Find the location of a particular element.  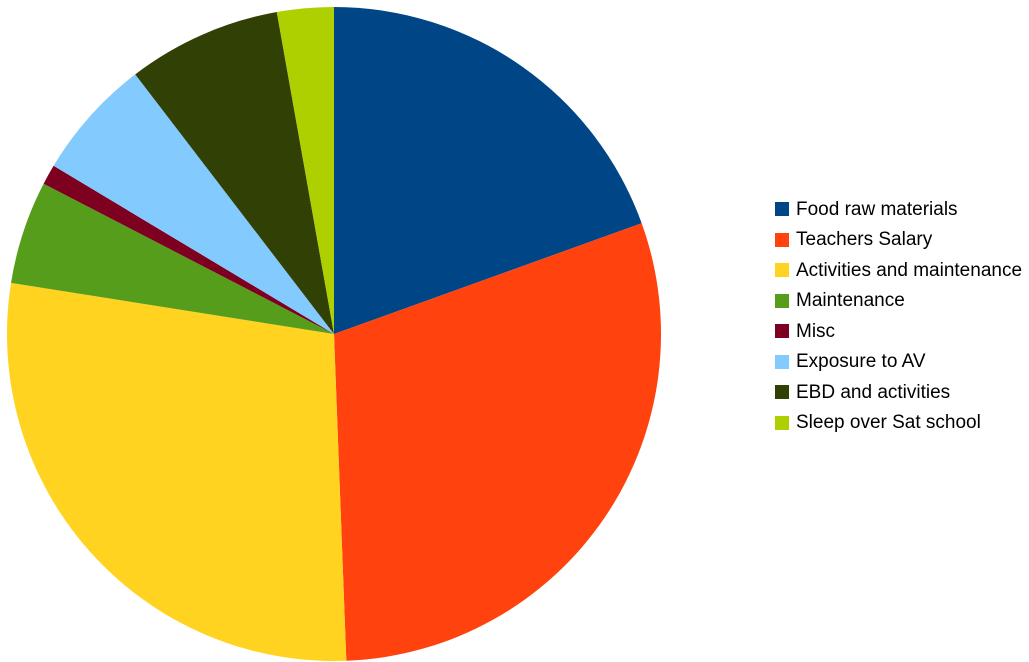

legend-label: Misc is located at coordinates (816, 331).